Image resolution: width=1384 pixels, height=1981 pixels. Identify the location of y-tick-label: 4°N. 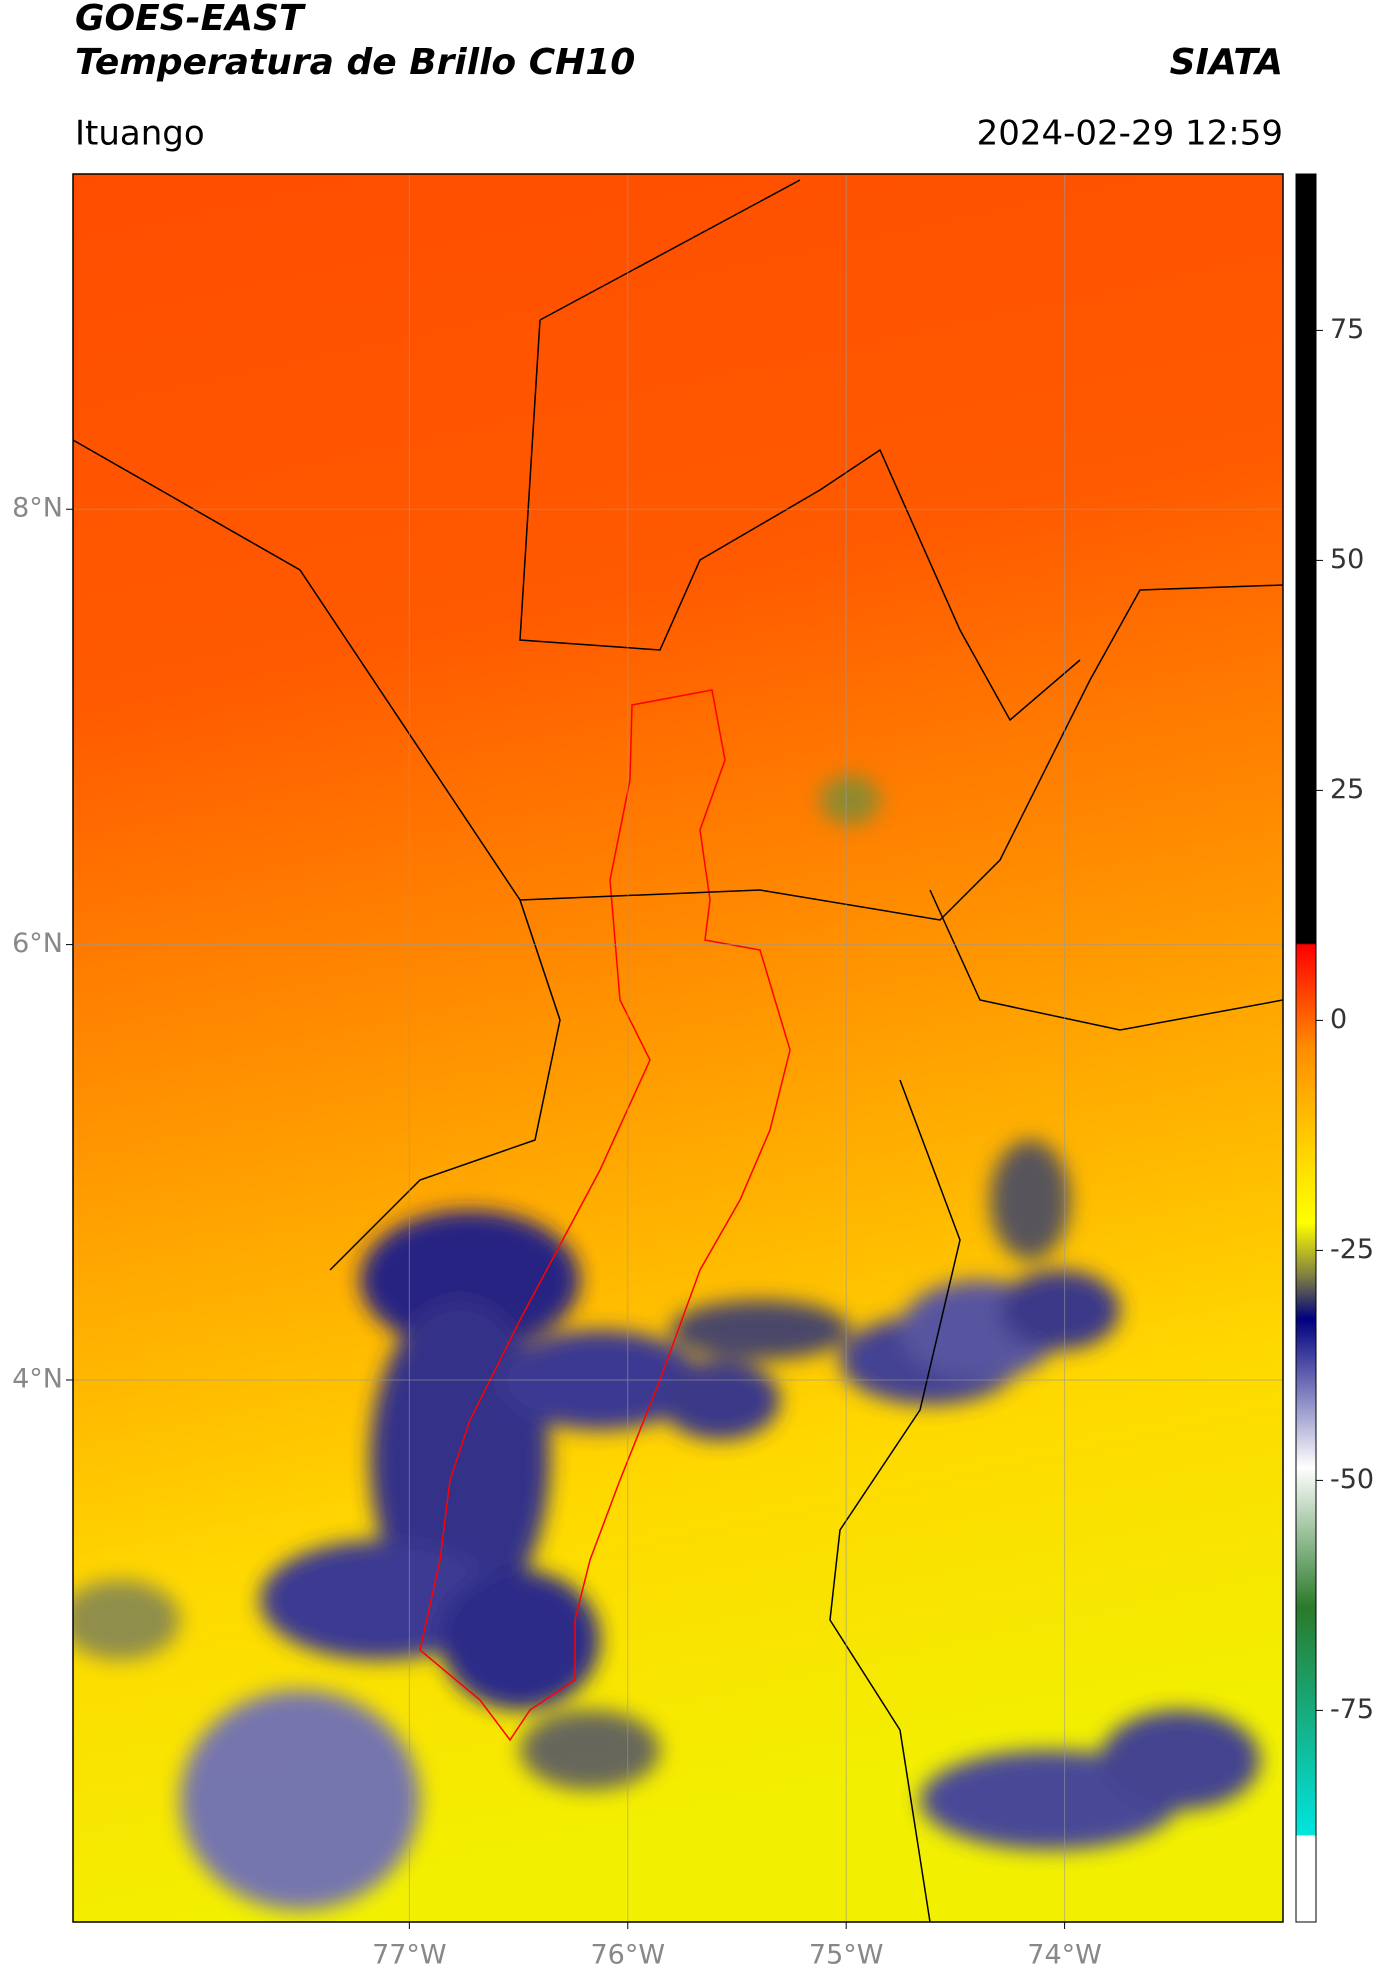
(37, 1378).